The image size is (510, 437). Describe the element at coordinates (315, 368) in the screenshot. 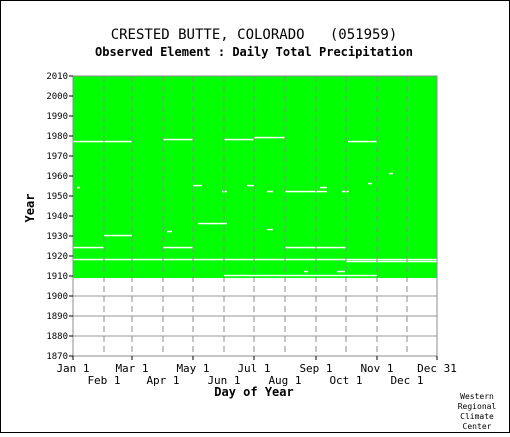

I see `x-tick-label: Sep 1` at that location.